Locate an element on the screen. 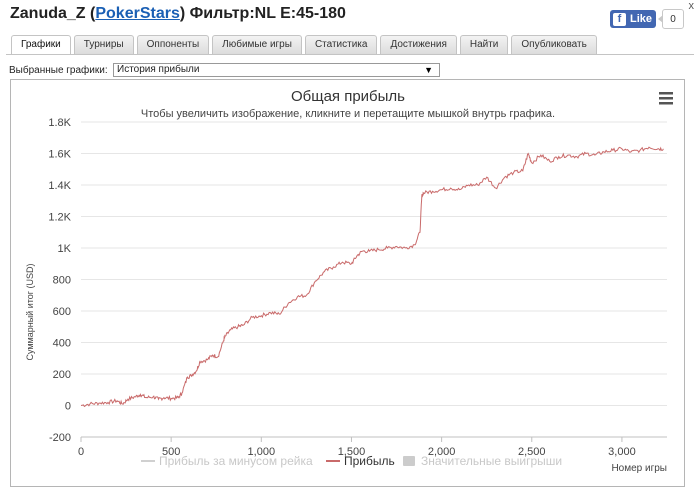 This screenshot has height=492, width=700. tab-find: Найти is located at coordinates (484, 44).